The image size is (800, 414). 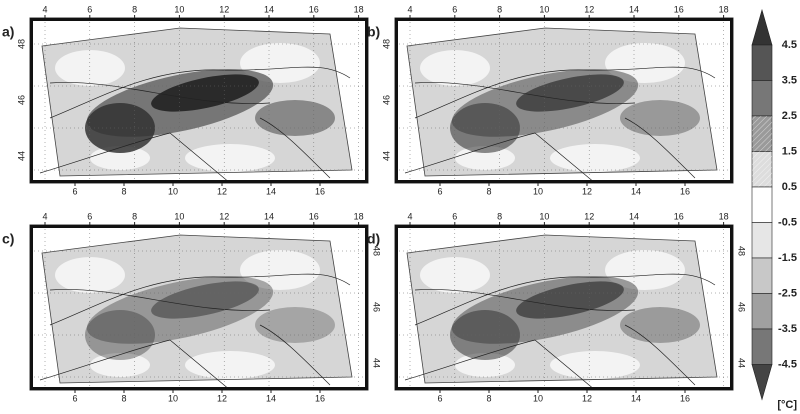 I want to click on colorbar-unit: [°C], so click(x=787, y=405).